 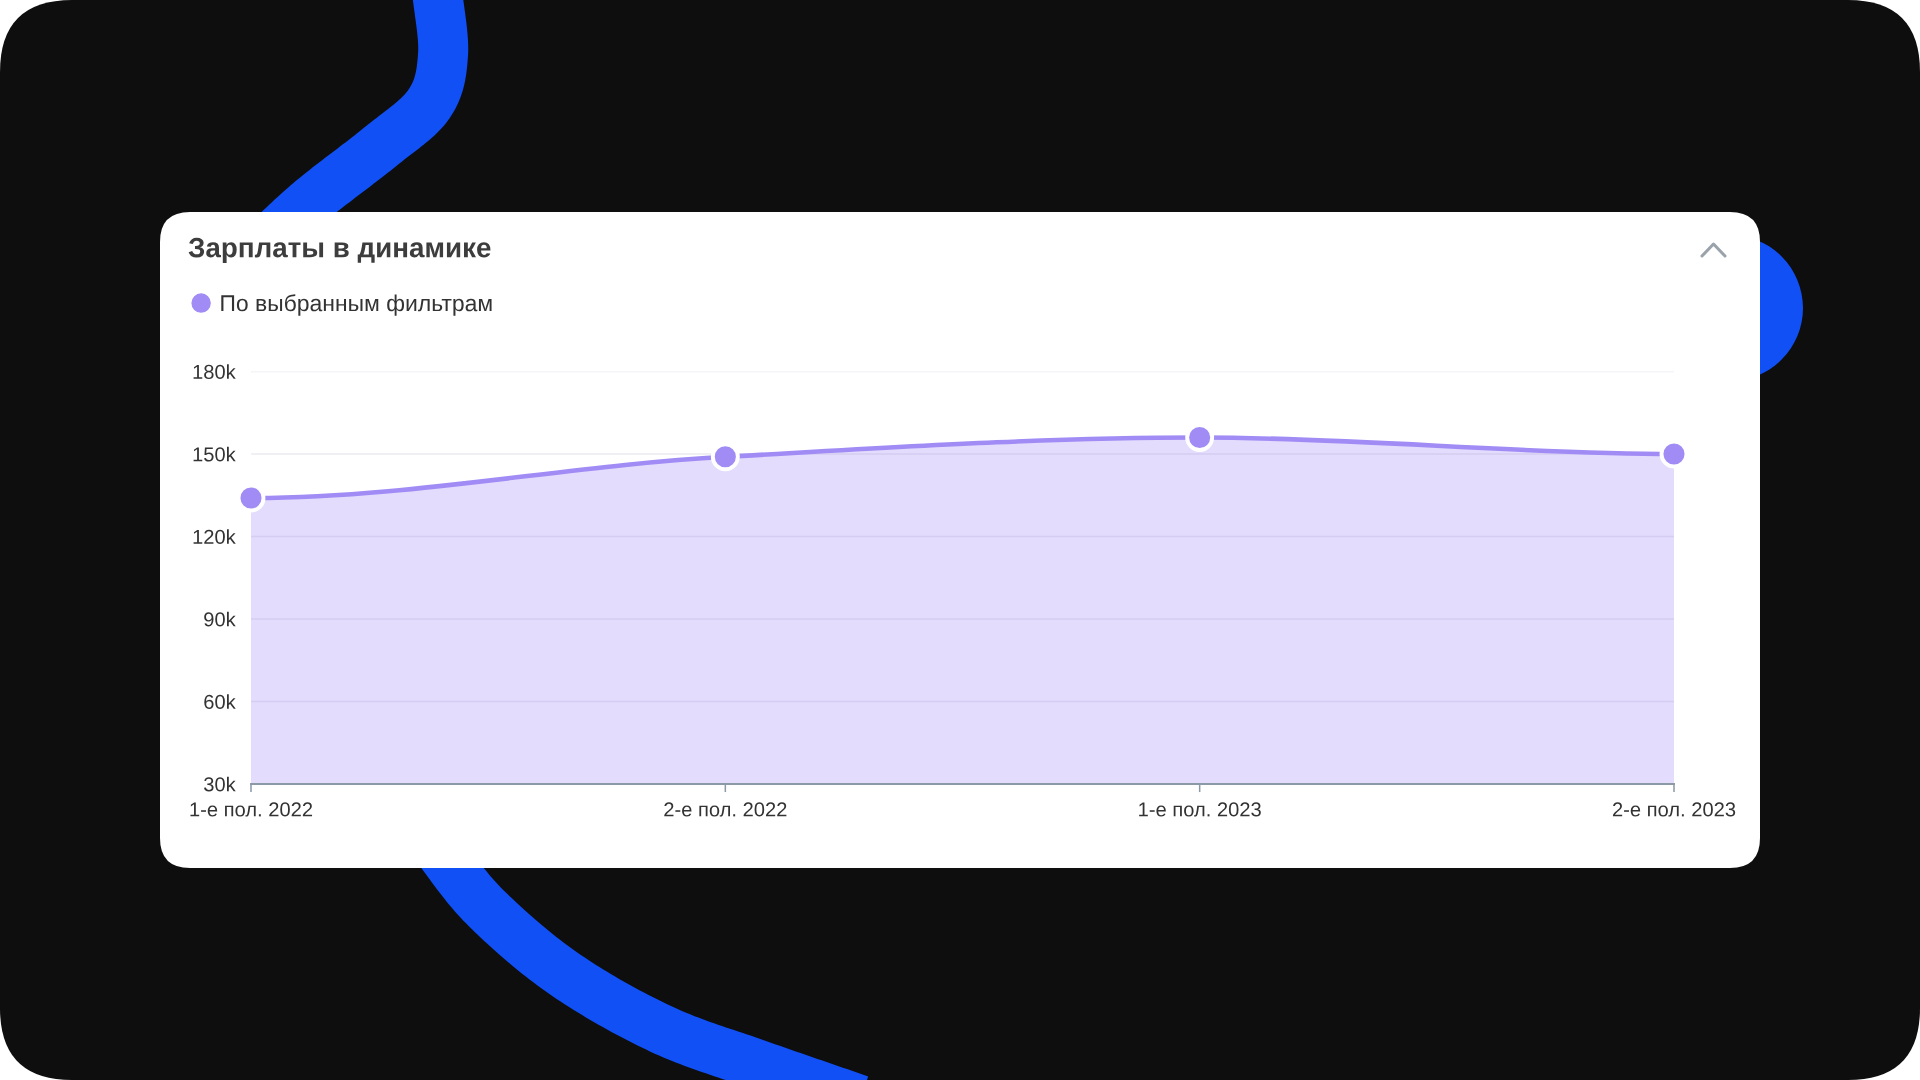 What do you see at coordinates (214, 371) in the screenshot?
I see `y-tick-label: 180k` at bounding box center [214, 371].